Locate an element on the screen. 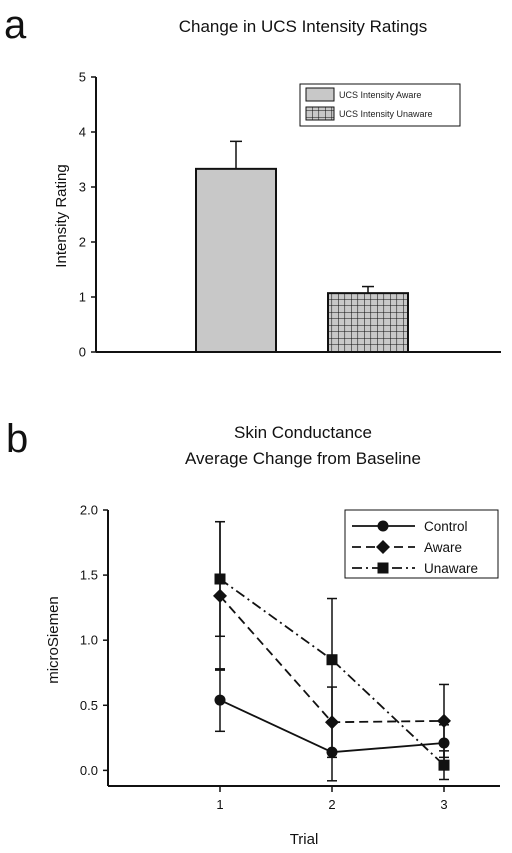 The width and height of the screenshot is (512, 853). y-tick-label: 1.0 is located at coordinates (89, 640).